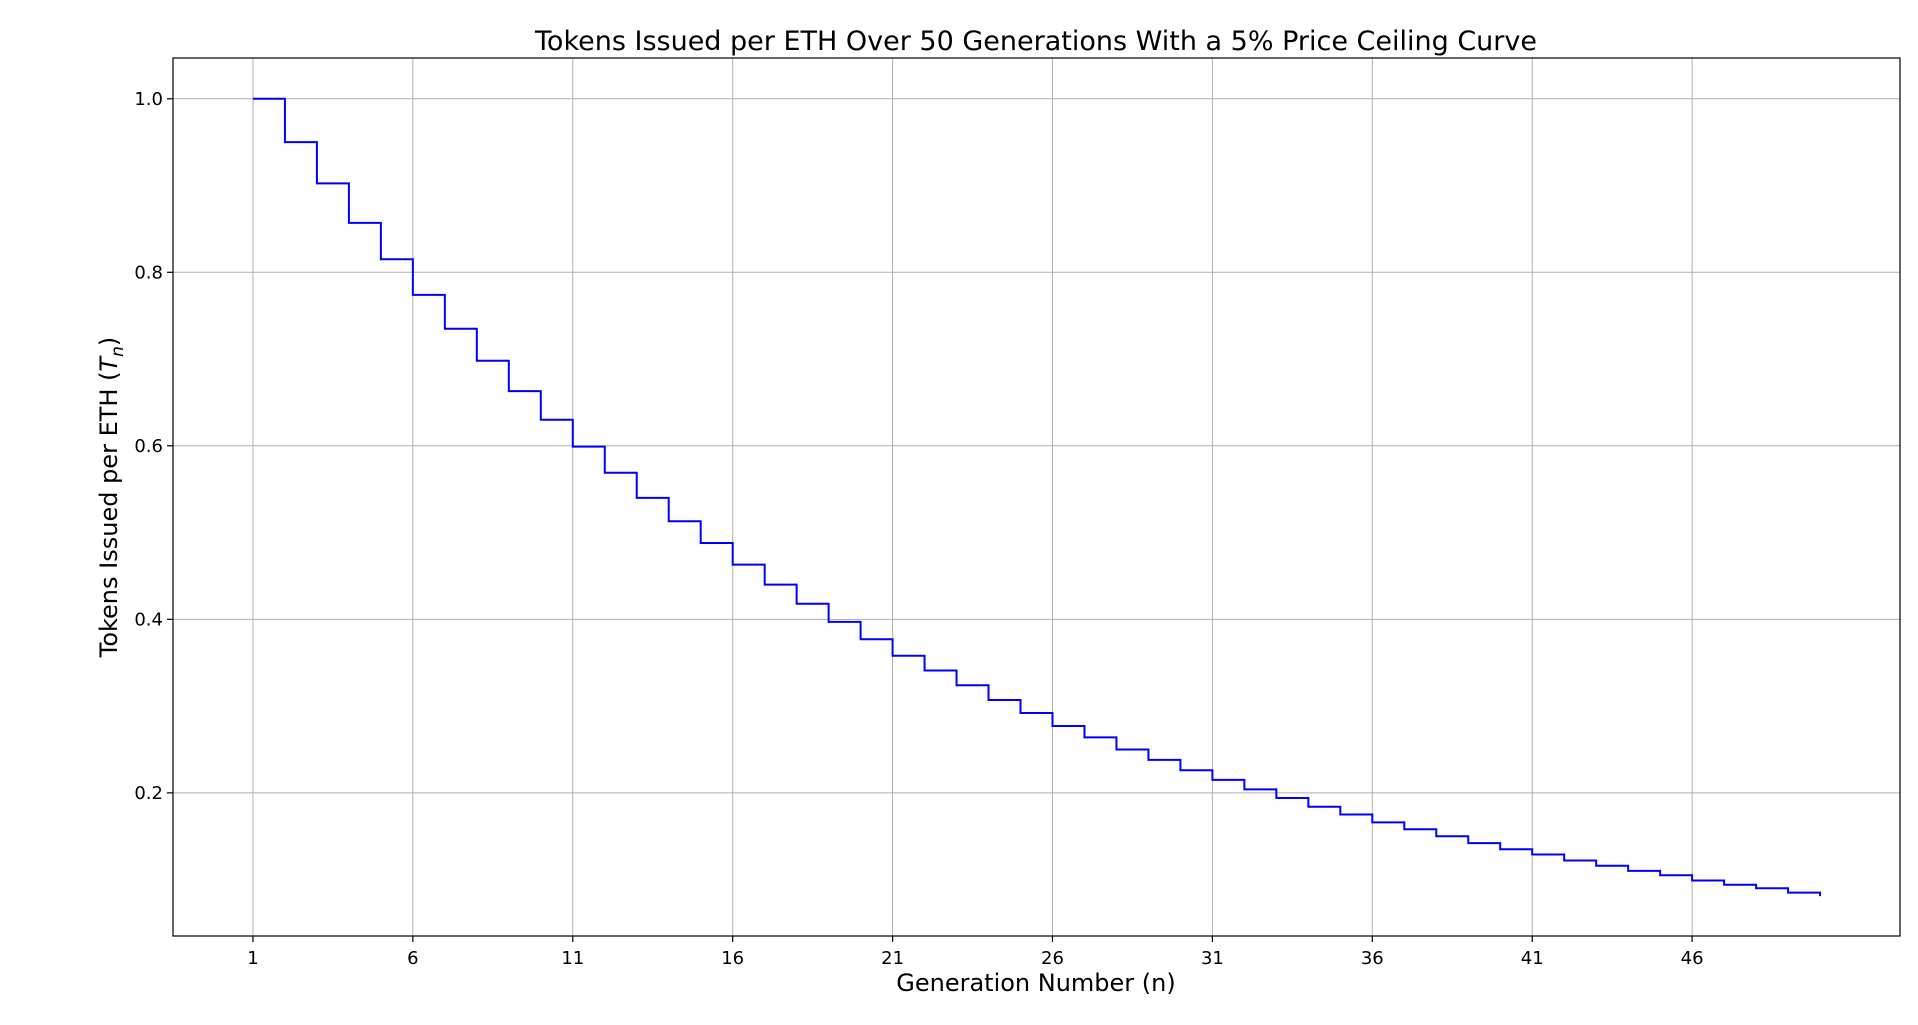 Image resolution: width=1918 pixels, height=1025 pixels. I want to click on y-axis-label-text: Tokens Issued per ETH (, so click(109, 515).